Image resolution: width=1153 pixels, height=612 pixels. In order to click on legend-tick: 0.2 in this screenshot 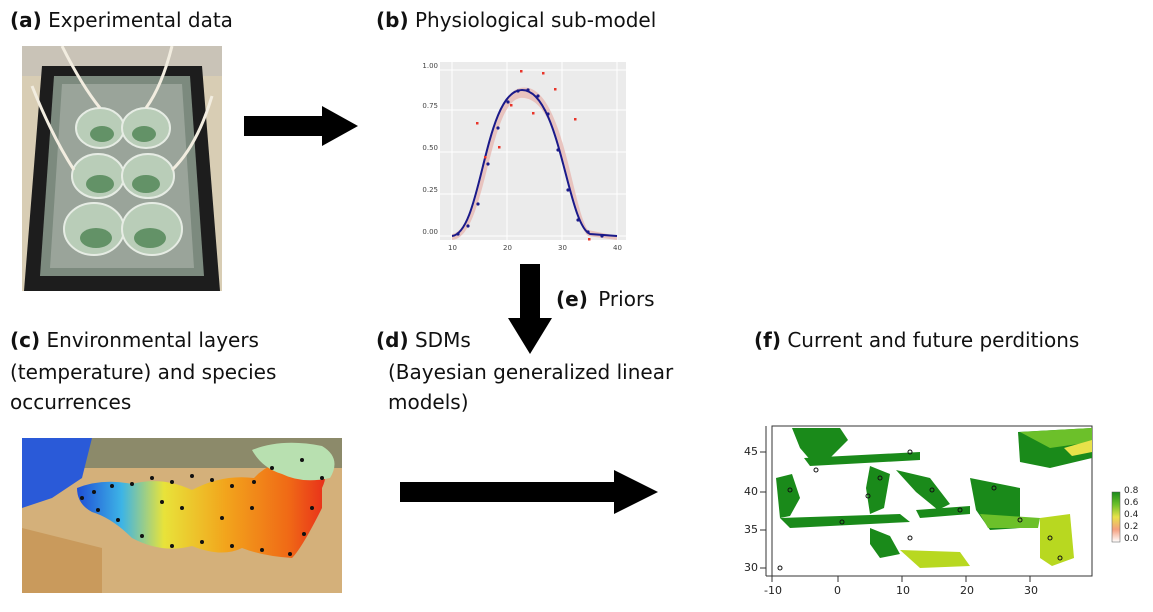, I will do `click(1131, 527)`.